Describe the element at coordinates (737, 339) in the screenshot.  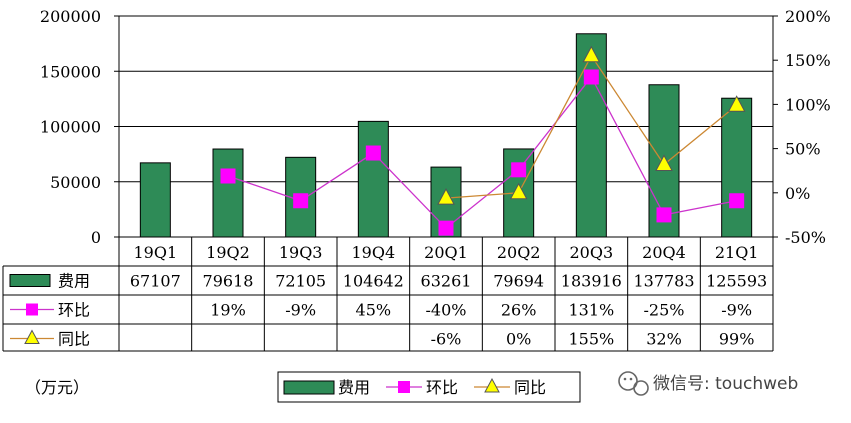
I see `table-cell: 99%` at that location.